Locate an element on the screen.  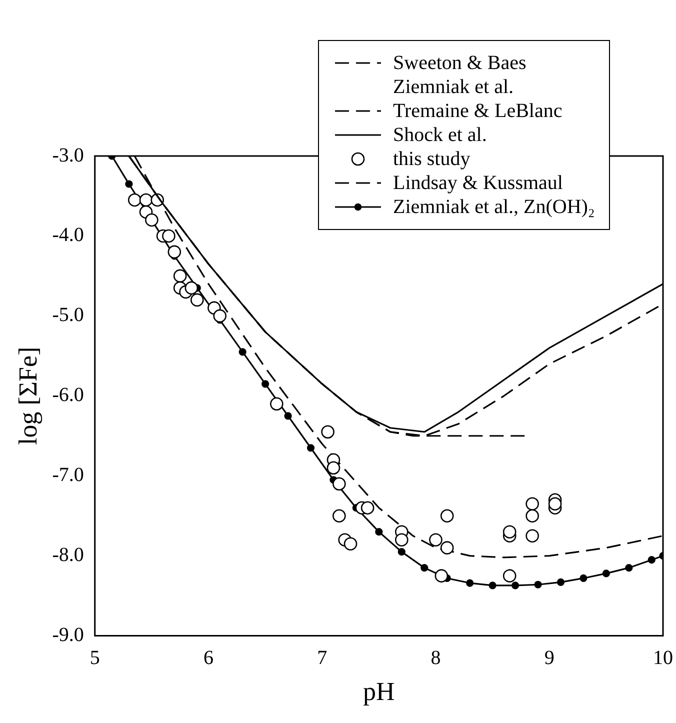
x-tick-label: 10 is located at coordinates (663, 658).